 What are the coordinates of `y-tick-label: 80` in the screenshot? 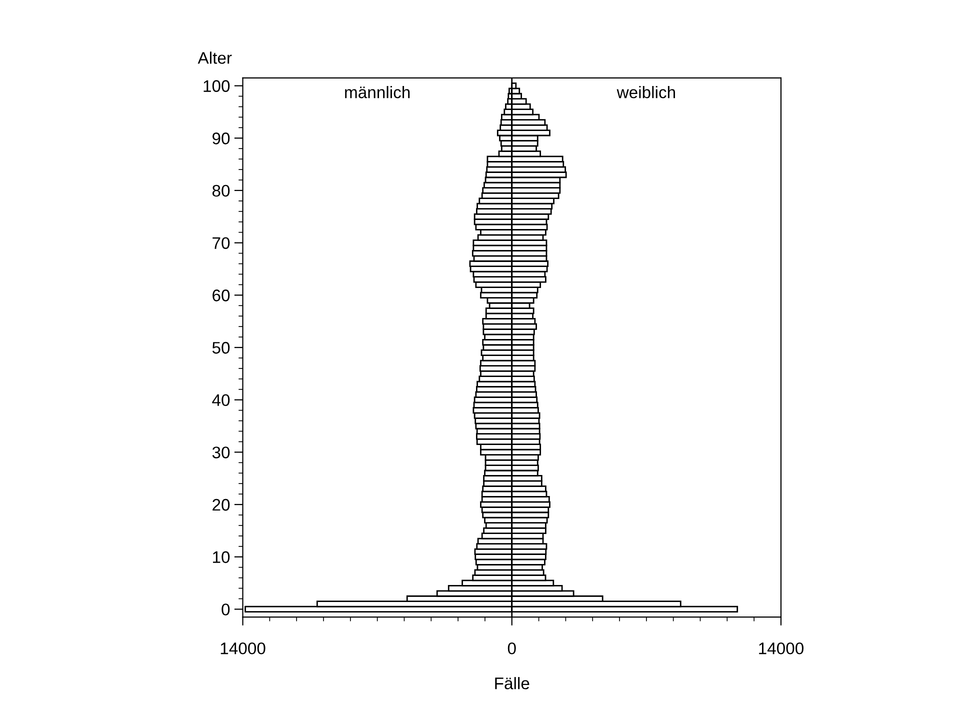 It's located at (221, 190).